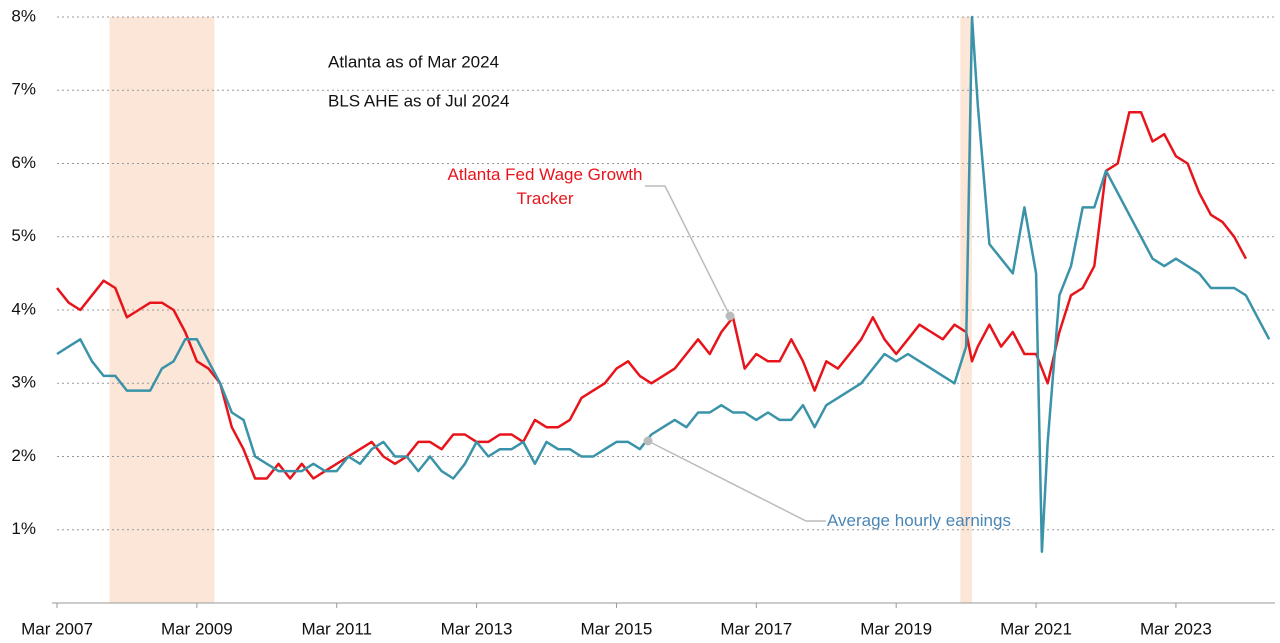 The image size is (1280, 643). What do you see at coordinates (23, 455) in the screenshot?
I see `y-tick-label: 2%` at bounding box center [23, 455].